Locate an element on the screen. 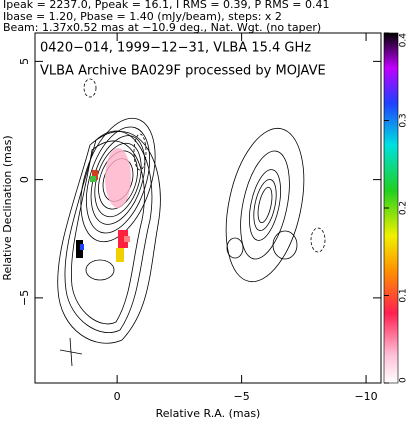 This screenshot has width=409, height=424. colorbar-tick-label: 0 is located at coordinates (404, 380).